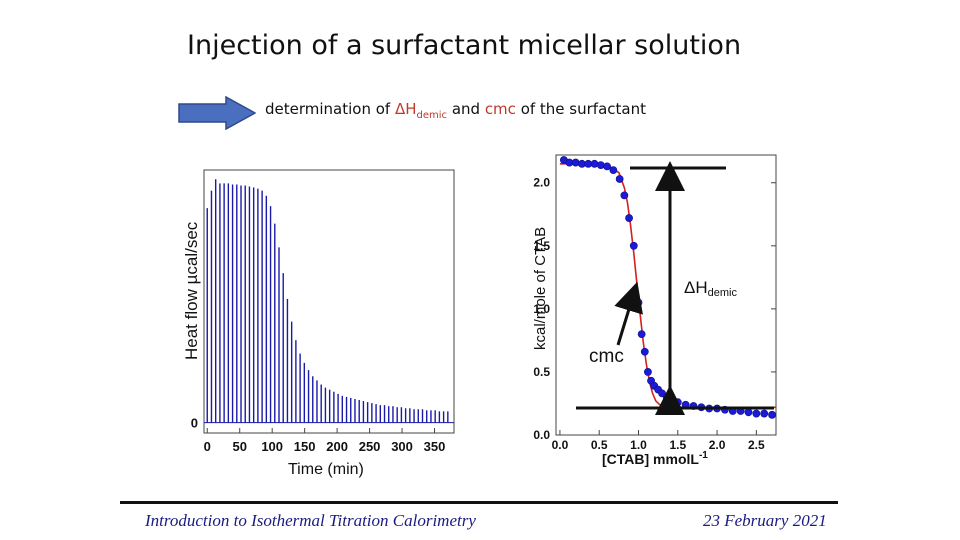 The image size is (960, 540). Describe the element at coordinates (272, 446) in the screenshot. I see `heat-x-tick-label: 100` at that location.